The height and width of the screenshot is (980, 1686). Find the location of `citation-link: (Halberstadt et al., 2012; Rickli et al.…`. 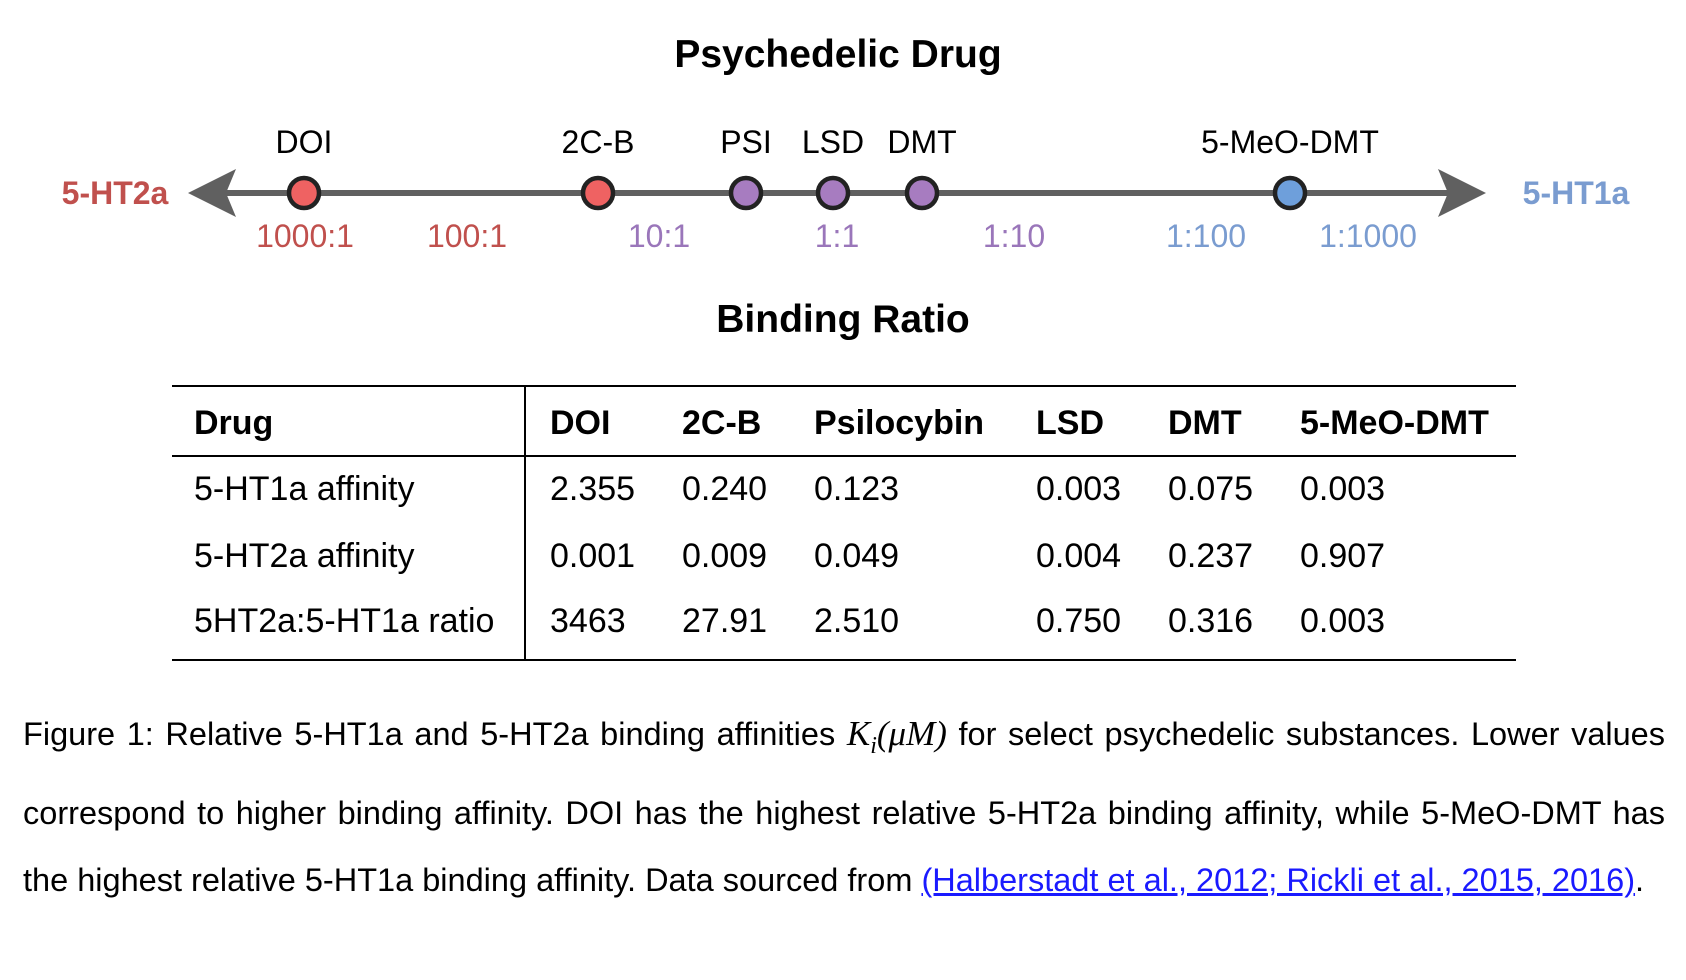

citation-link: (Halberstadt et al., 2012; Rickli et al.… is located at coordinates (1278, 880).